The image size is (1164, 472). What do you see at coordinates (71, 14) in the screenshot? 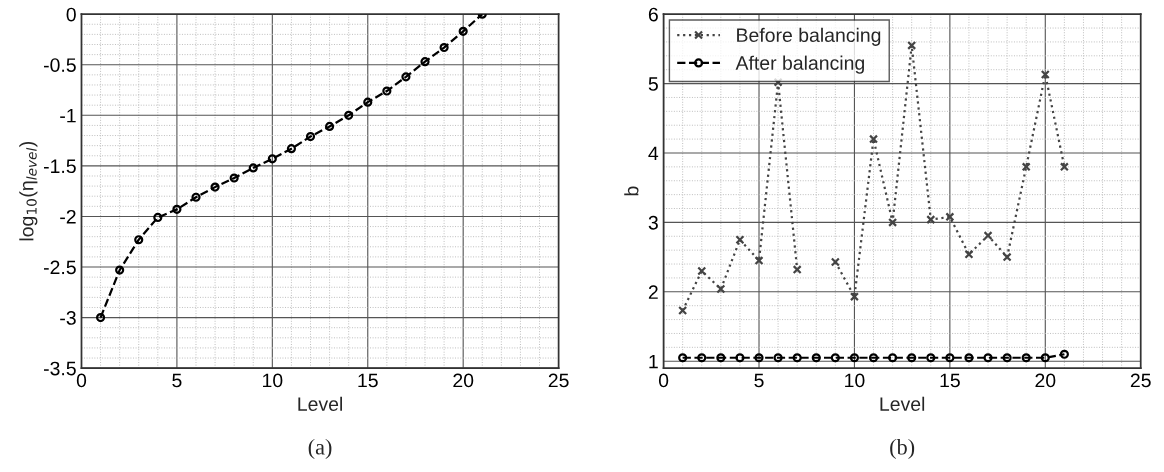
I see `y-tick-label: 0` at bounding box center [71, 14].